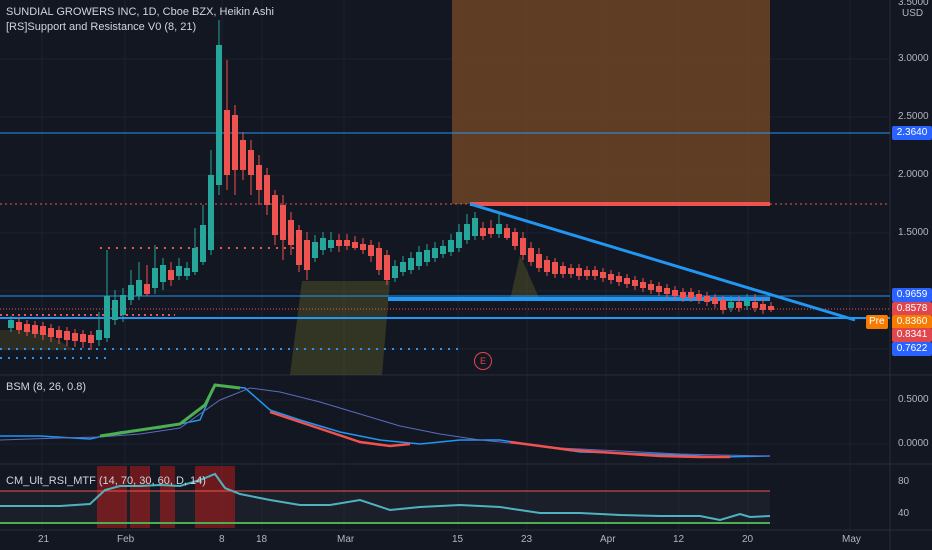 The width and height of the screenshot is (932, 550). Describe the element at coordinates (904, 481) in the screenshot. I see `rsi-tick: 80` at that location.